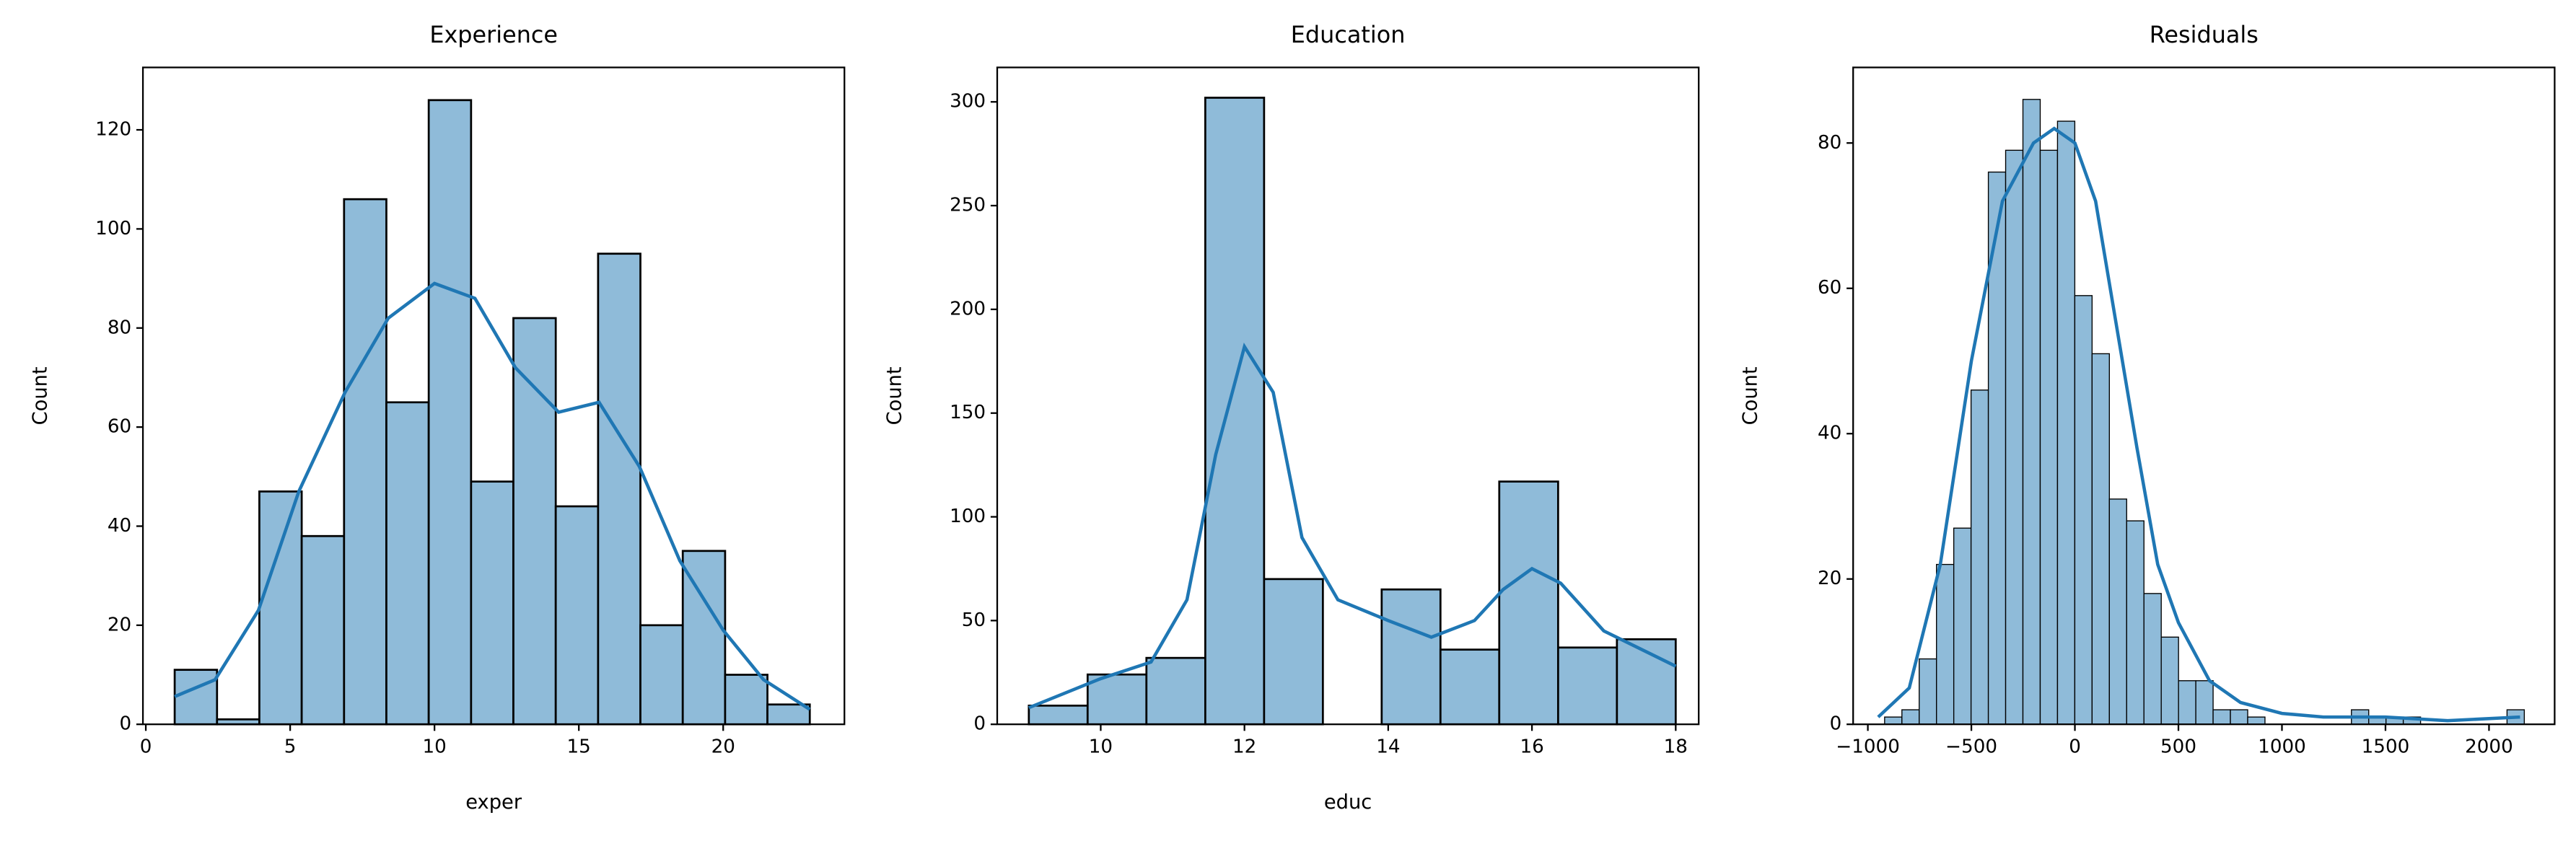 The image size is (2576, 841). I want to click on x-tick-label: 15, so click(579, 747).